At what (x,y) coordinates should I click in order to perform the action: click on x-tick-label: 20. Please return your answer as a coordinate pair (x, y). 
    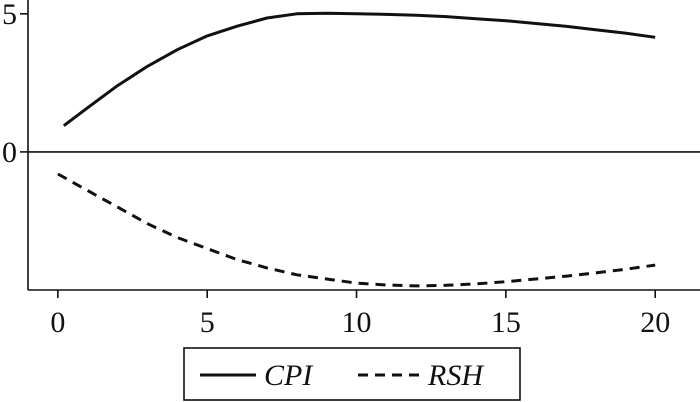
    Looking at the image, I should click on (655, 322).